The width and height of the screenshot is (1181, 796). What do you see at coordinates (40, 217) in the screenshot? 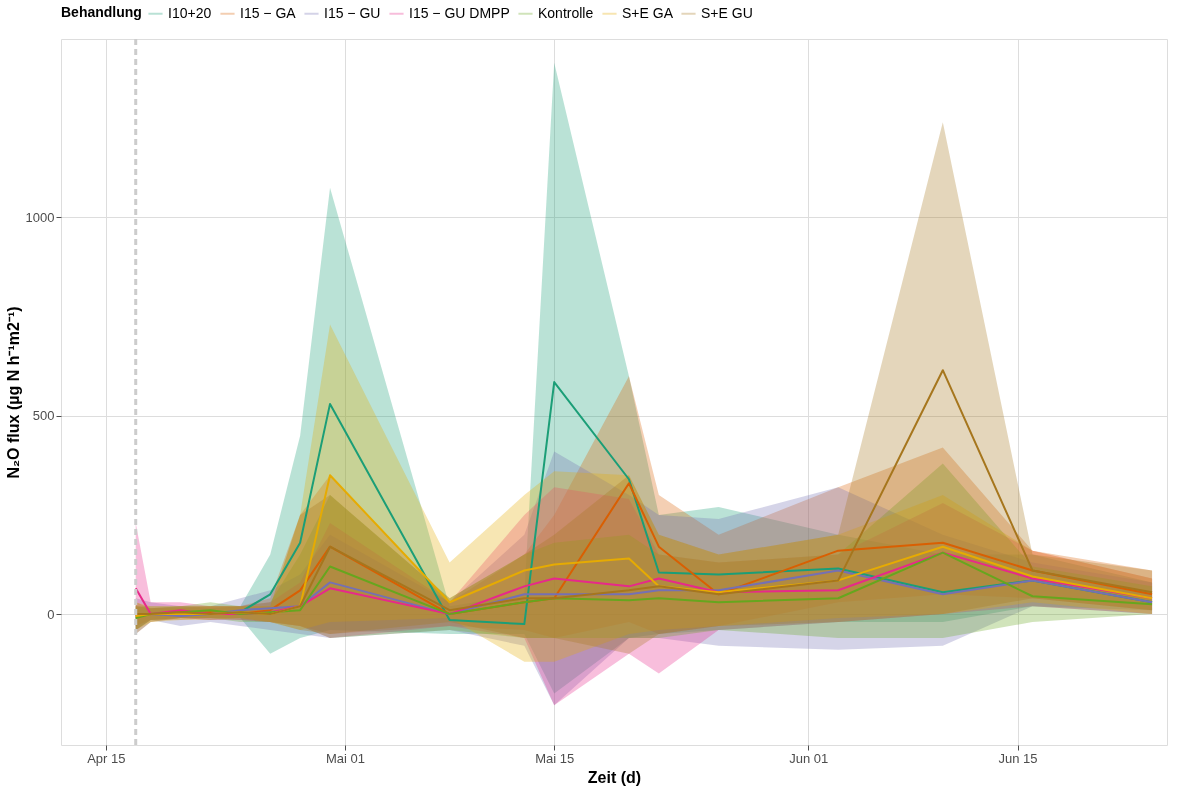
I see `y-tick-label: 1000` at bounding box center [40, 217].